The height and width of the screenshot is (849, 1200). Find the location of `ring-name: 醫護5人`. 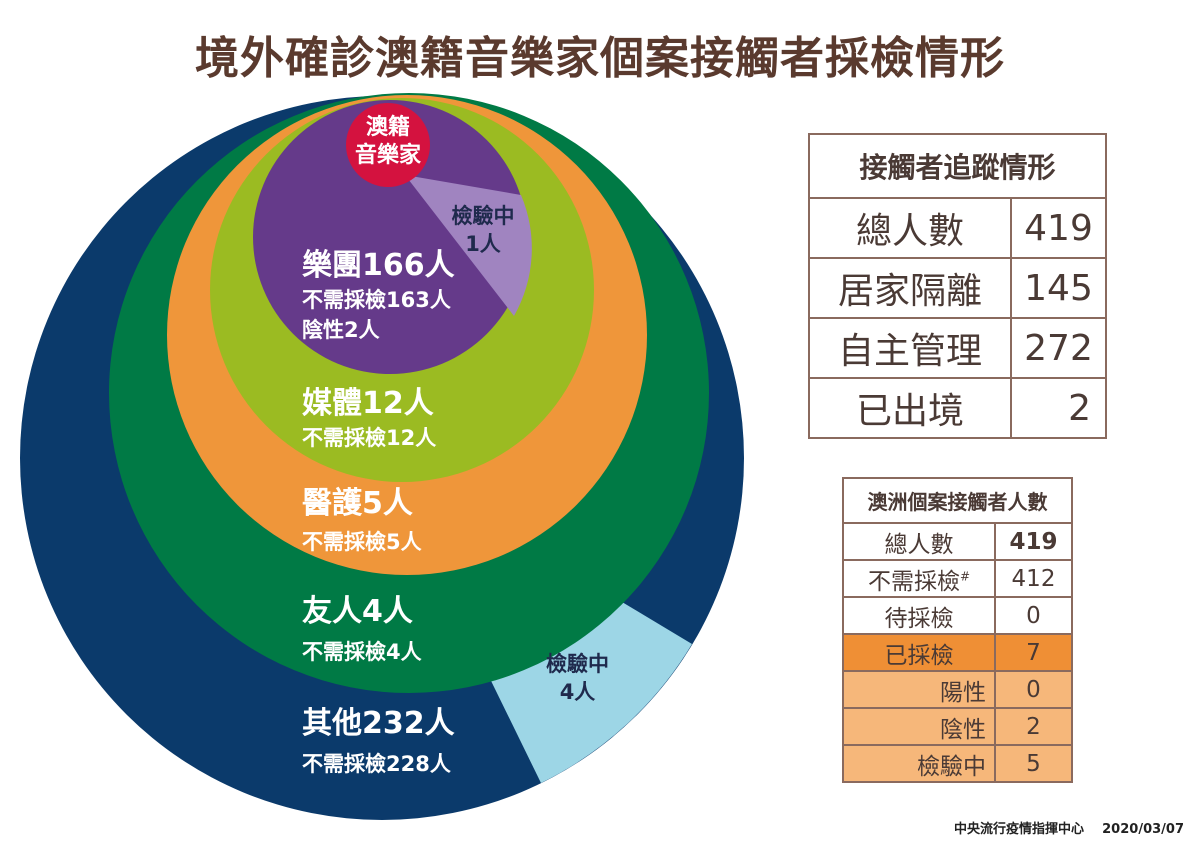

ring-name: 醫護5人 is located at coordinates (357, 503).